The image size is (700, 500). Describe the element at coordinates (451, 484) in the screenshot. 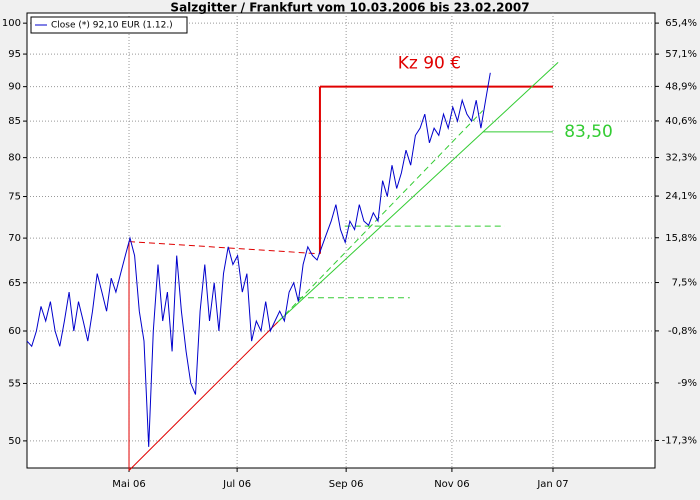

I see `x-tick-label: Nov 06` at that location.